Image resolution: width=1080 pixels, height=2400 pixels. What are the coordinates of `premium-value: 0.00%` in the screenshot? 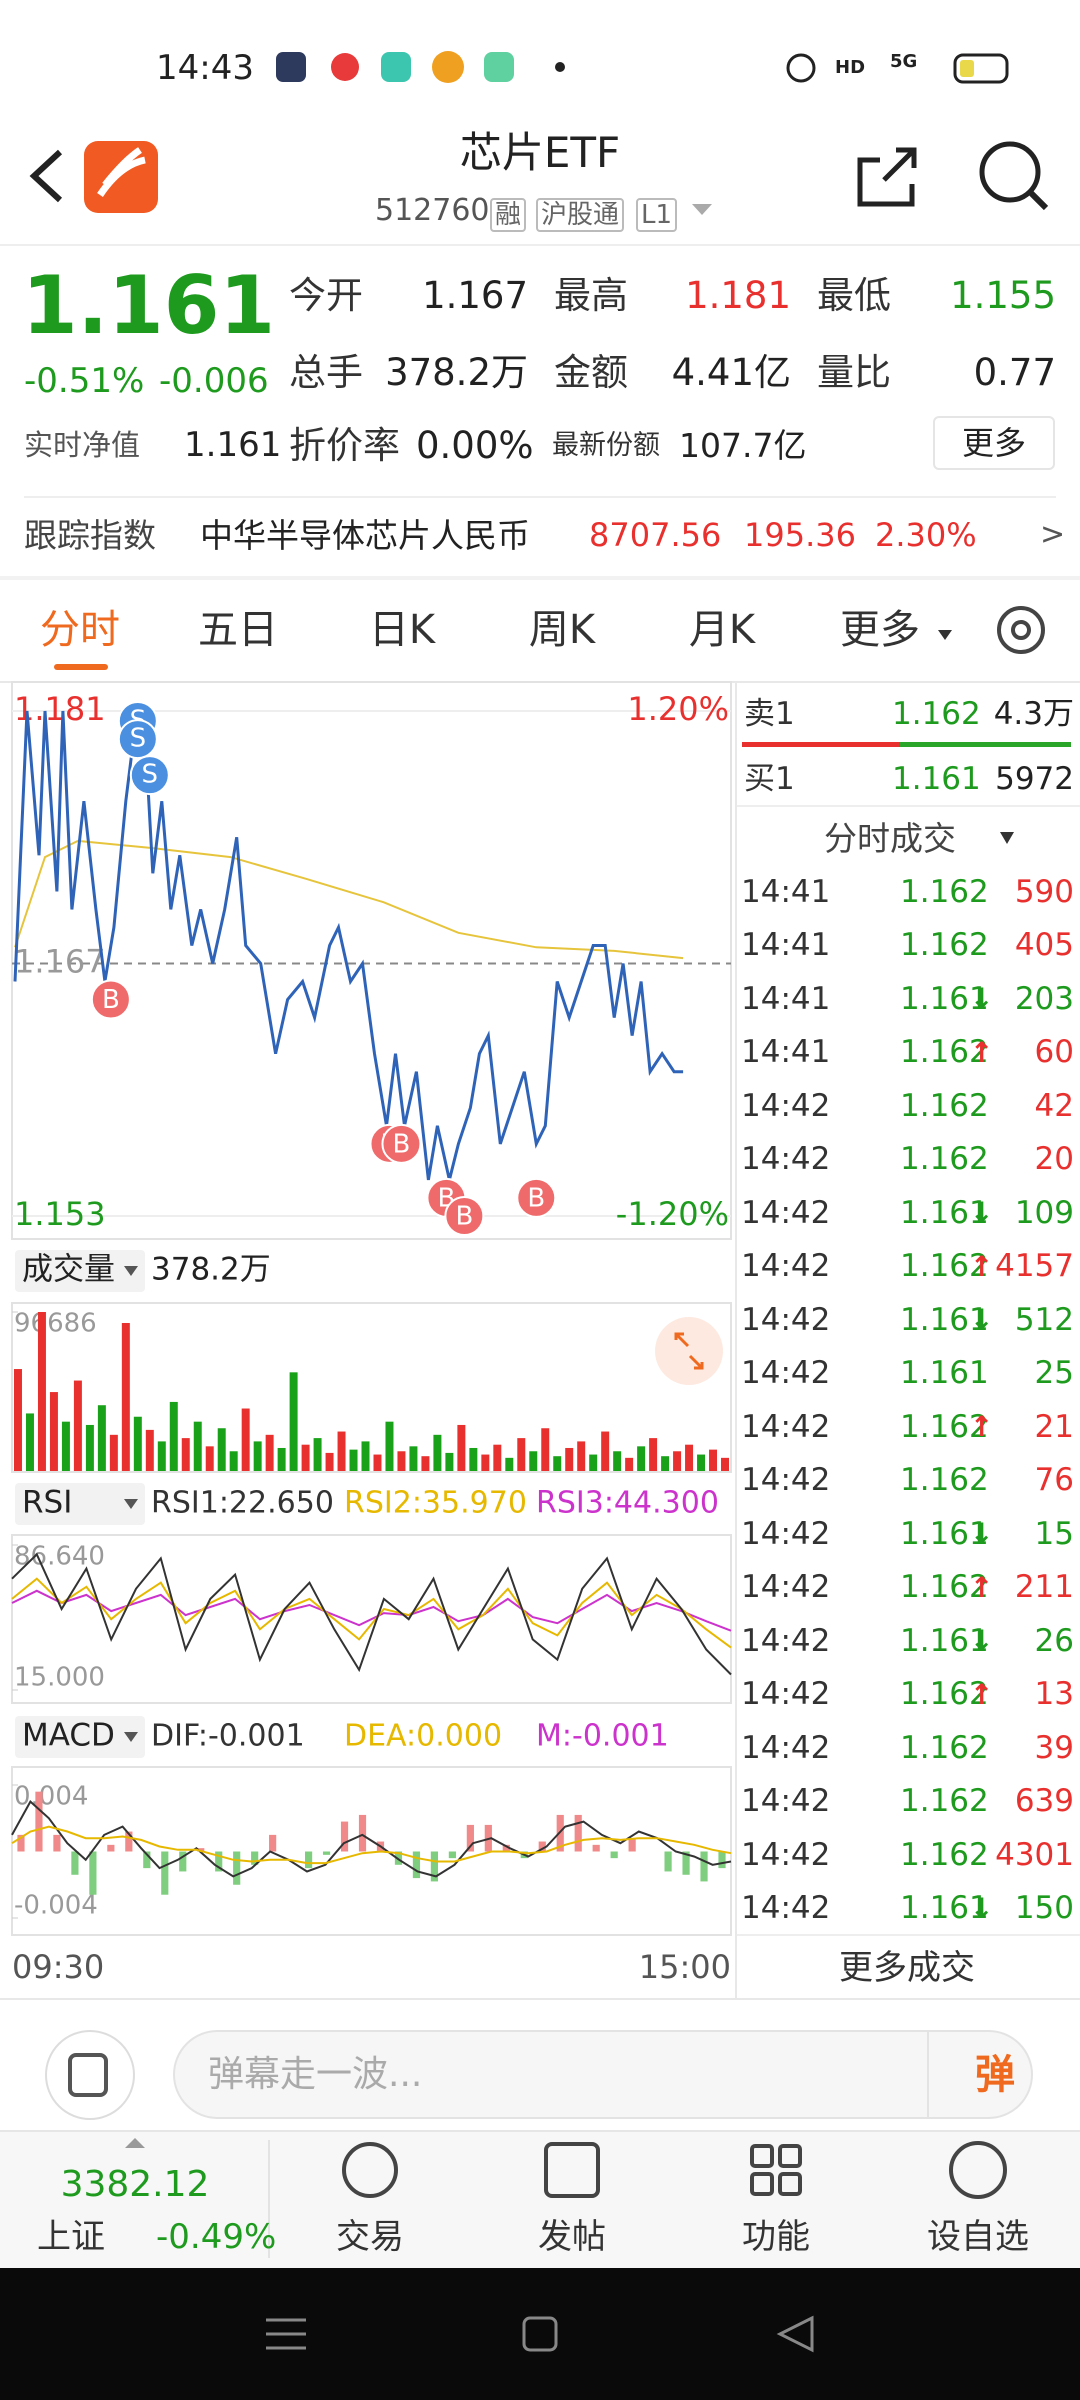 It's located at (475, 445).